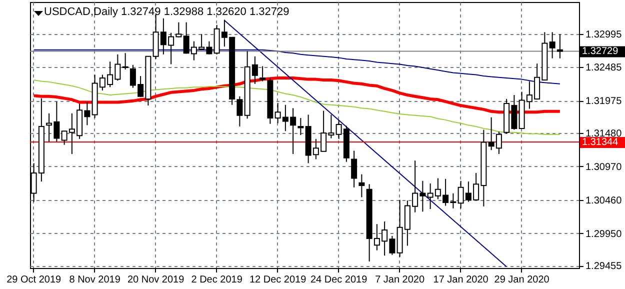 This screenshot has width=625, height=289. Describe the element at coordinates (600, 52) in the screenshot. I see `ref-line-label: 1.32729` at that location.